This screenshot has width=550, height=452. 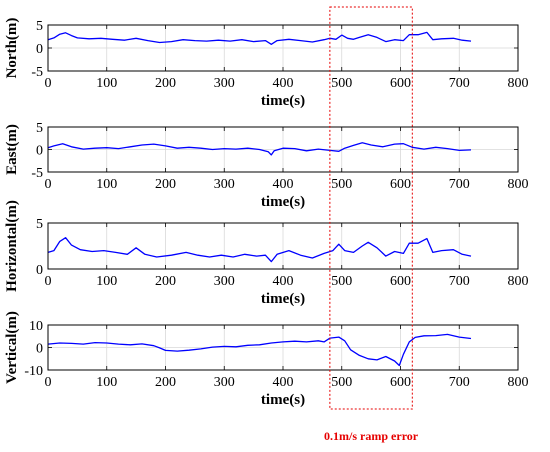 I want to click on y-axis-label: North(m), so click(x=12, y=48).